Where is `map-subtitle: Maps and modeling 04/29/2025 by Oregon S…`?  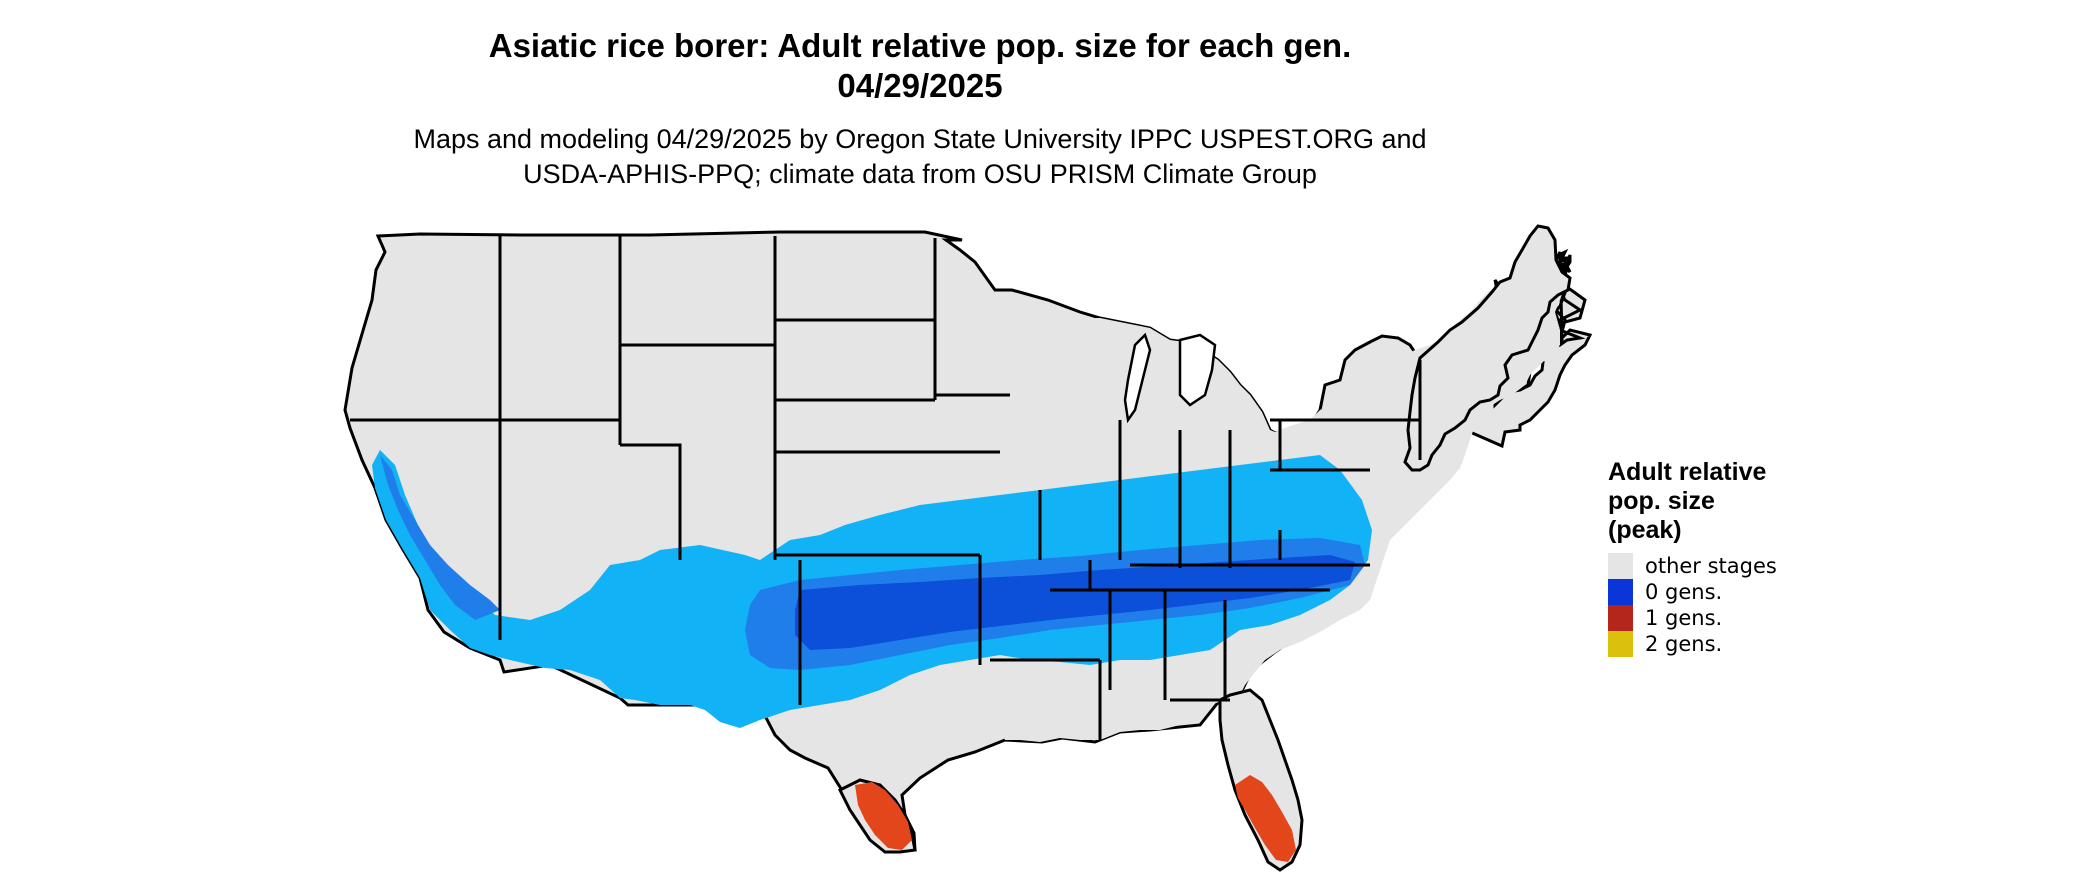 map-subtitle: Maps and modeling 04/29/2025 by Oregon S… is located at coordinates (920, 157).